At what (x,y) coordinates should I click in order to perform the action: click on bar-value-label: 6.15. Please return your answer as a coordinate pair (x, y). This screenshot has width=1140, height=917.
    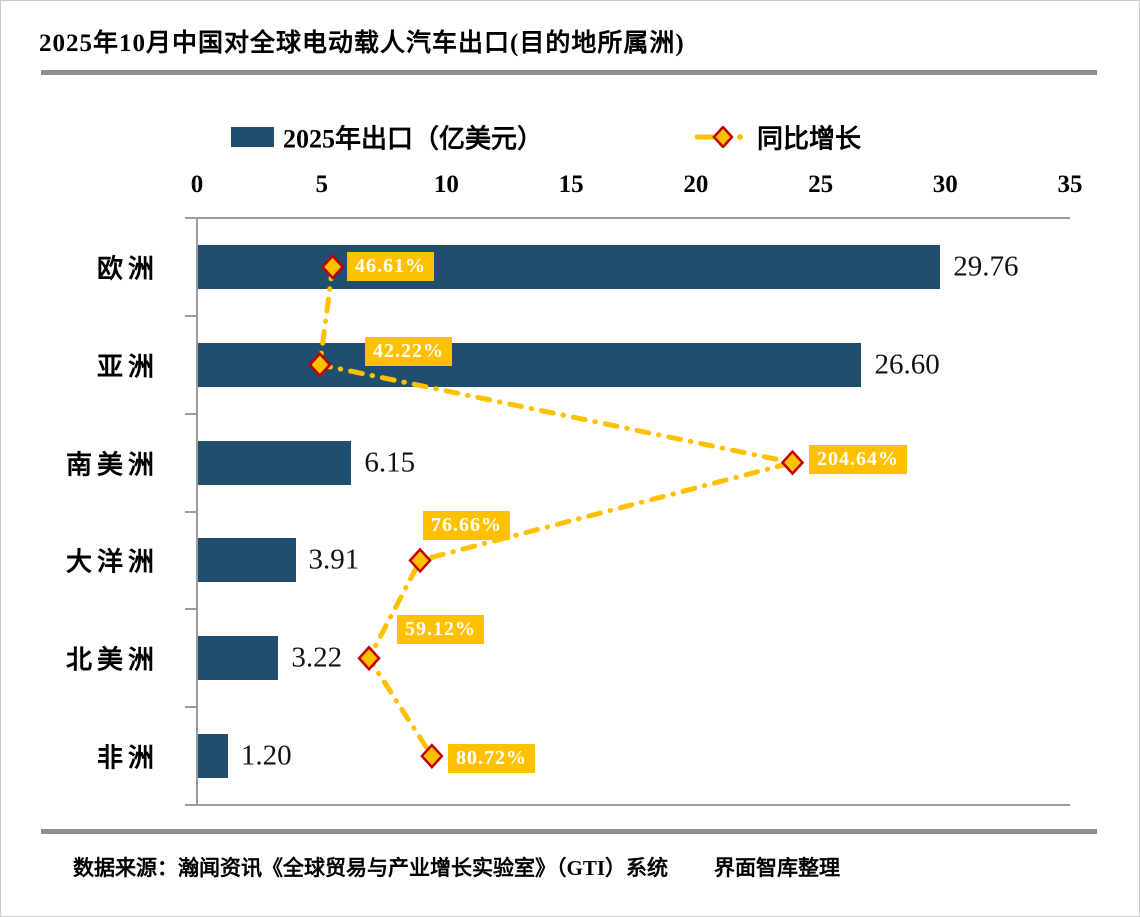
    Looking at the image, I should click on (390, 462).